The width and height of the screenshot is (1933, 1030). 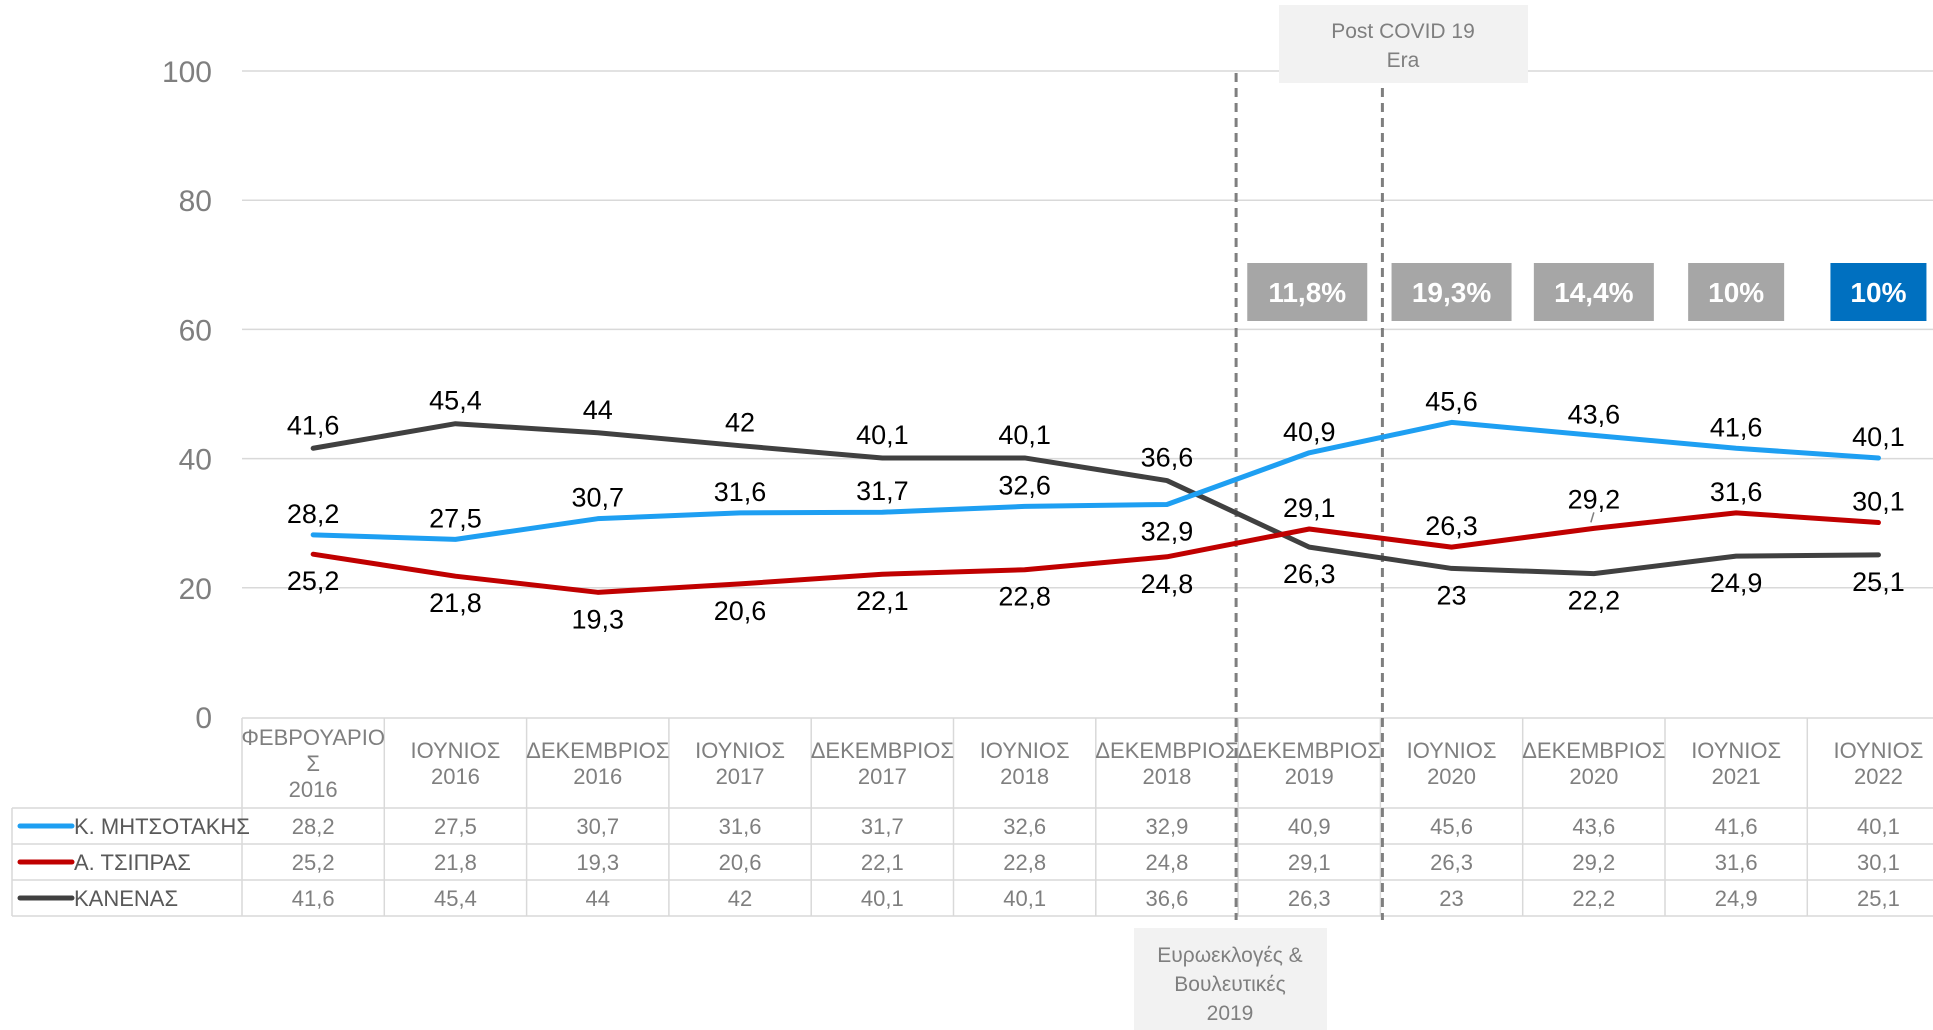 What do you see at coordinates (882, 826) in the screenshot?
I see `table-cell: 31,7` at bounding box center [882, 826].